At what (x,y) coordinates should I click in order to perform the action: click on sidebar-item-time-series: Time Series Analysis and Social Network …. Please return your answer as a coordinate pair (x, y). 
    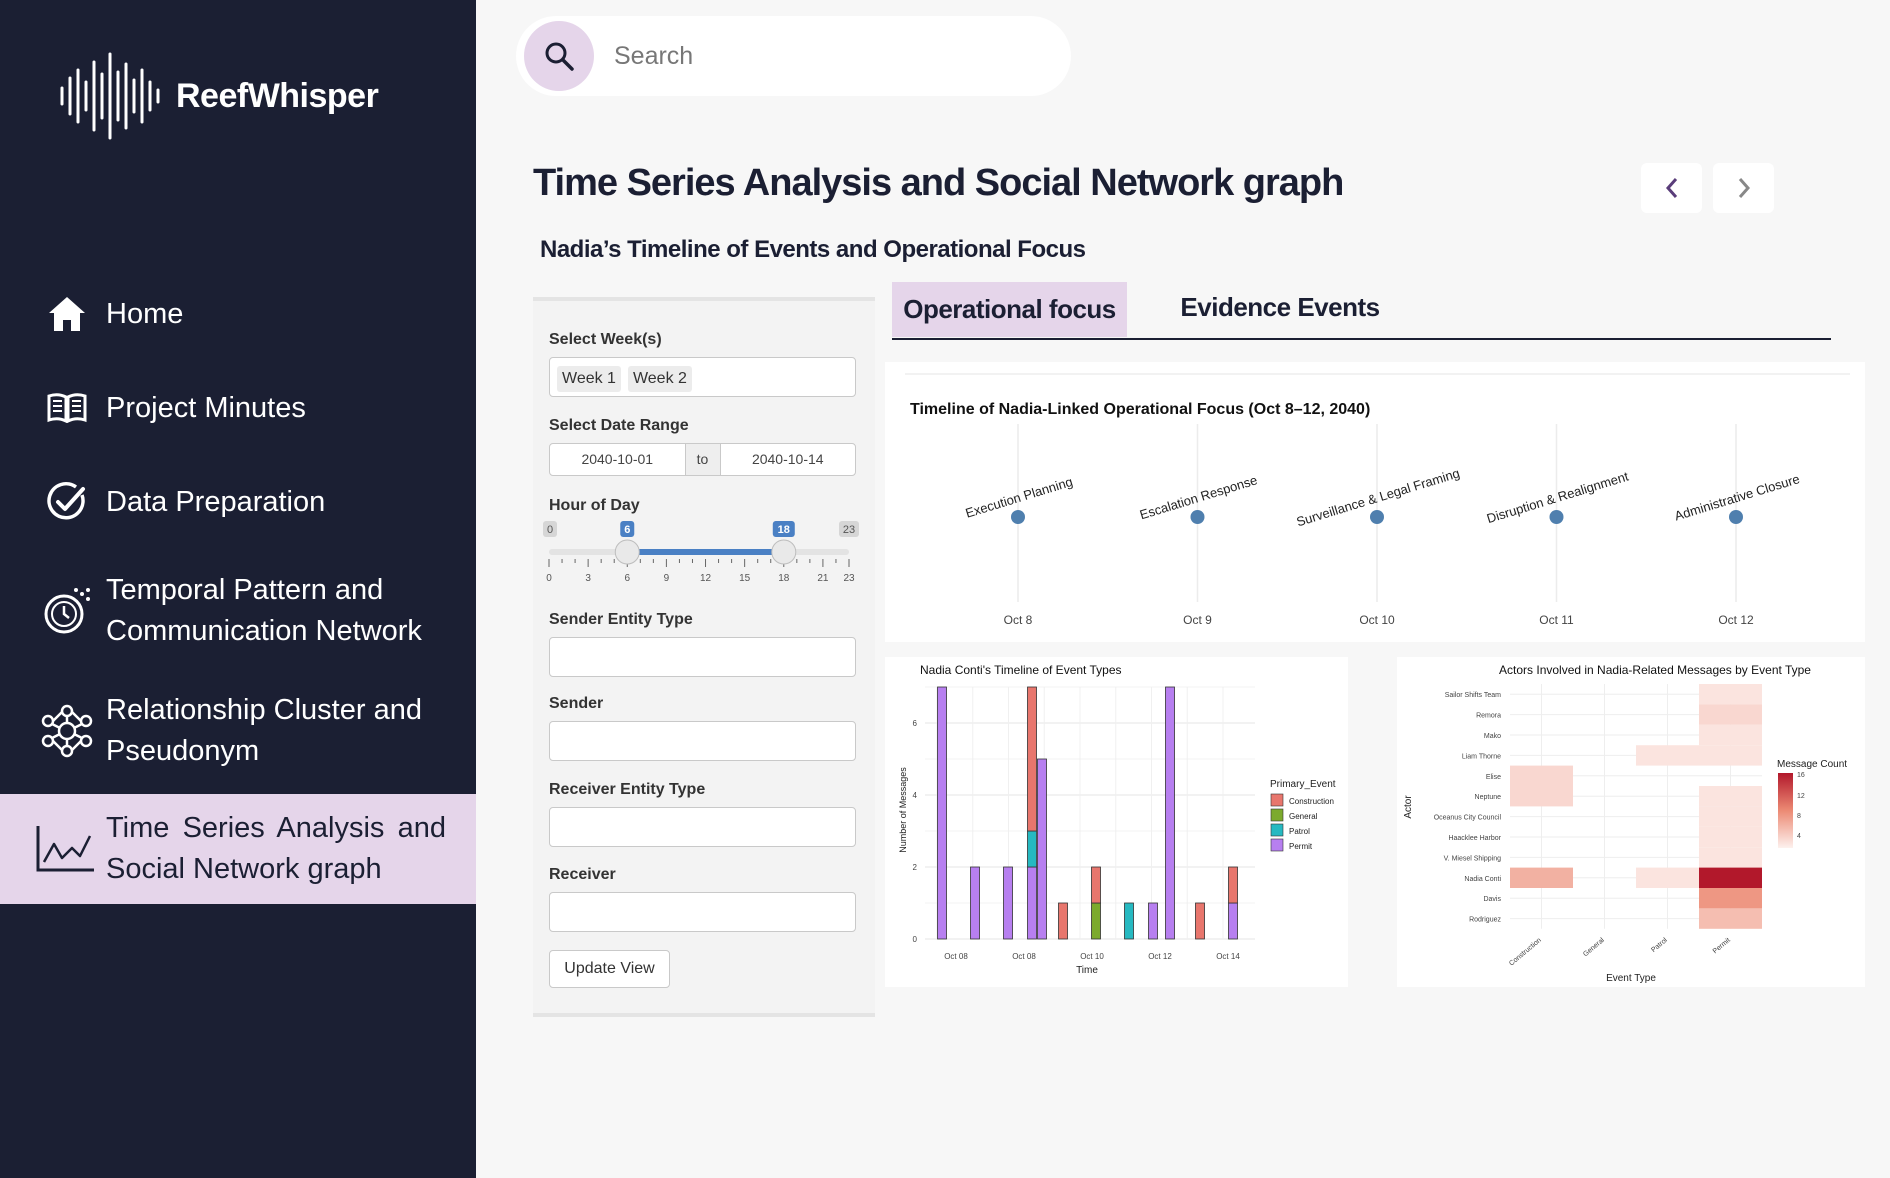
    Looking at the image, I should click on (238, 849).